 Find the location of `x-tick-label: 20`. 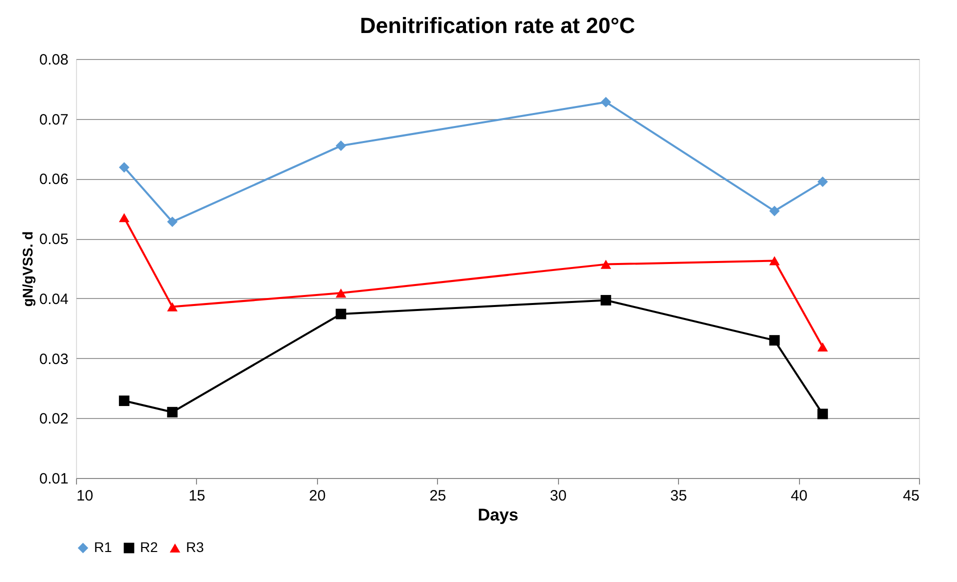

x-tick-label: 20 is located at coordinates (317, 496).